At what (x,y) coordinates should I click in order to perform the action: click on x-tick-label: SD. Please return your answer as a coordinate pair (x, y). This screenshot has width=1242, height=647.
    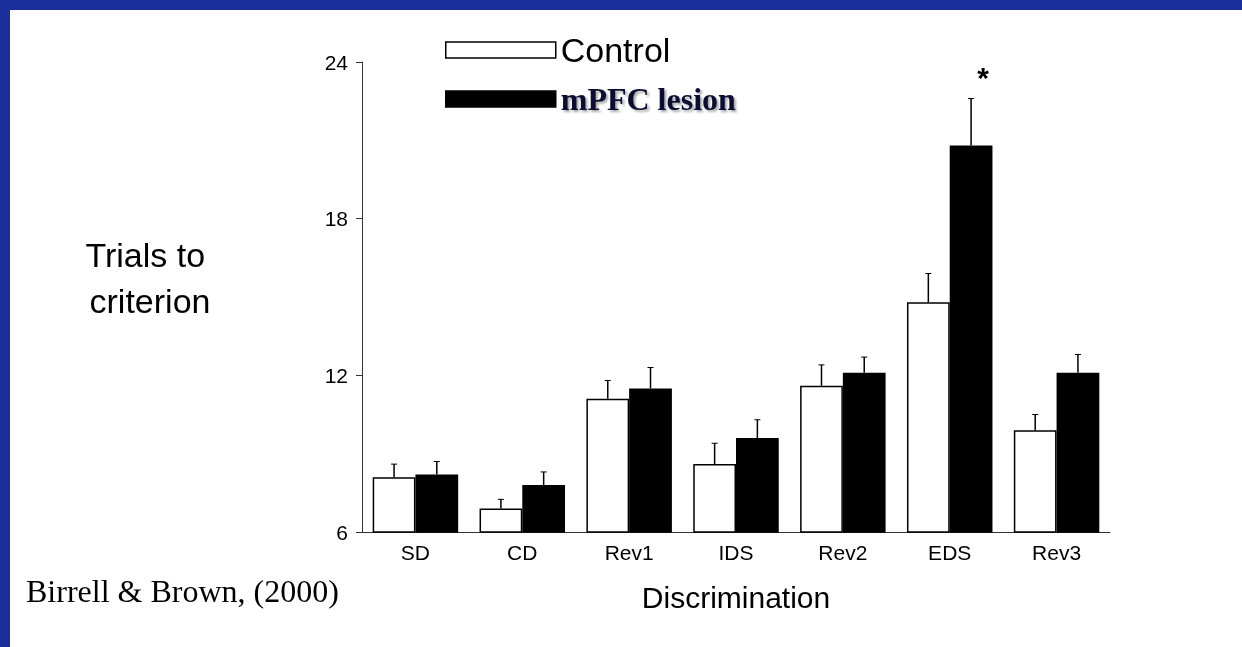
    Looking at the image, I should click on (415, 552).